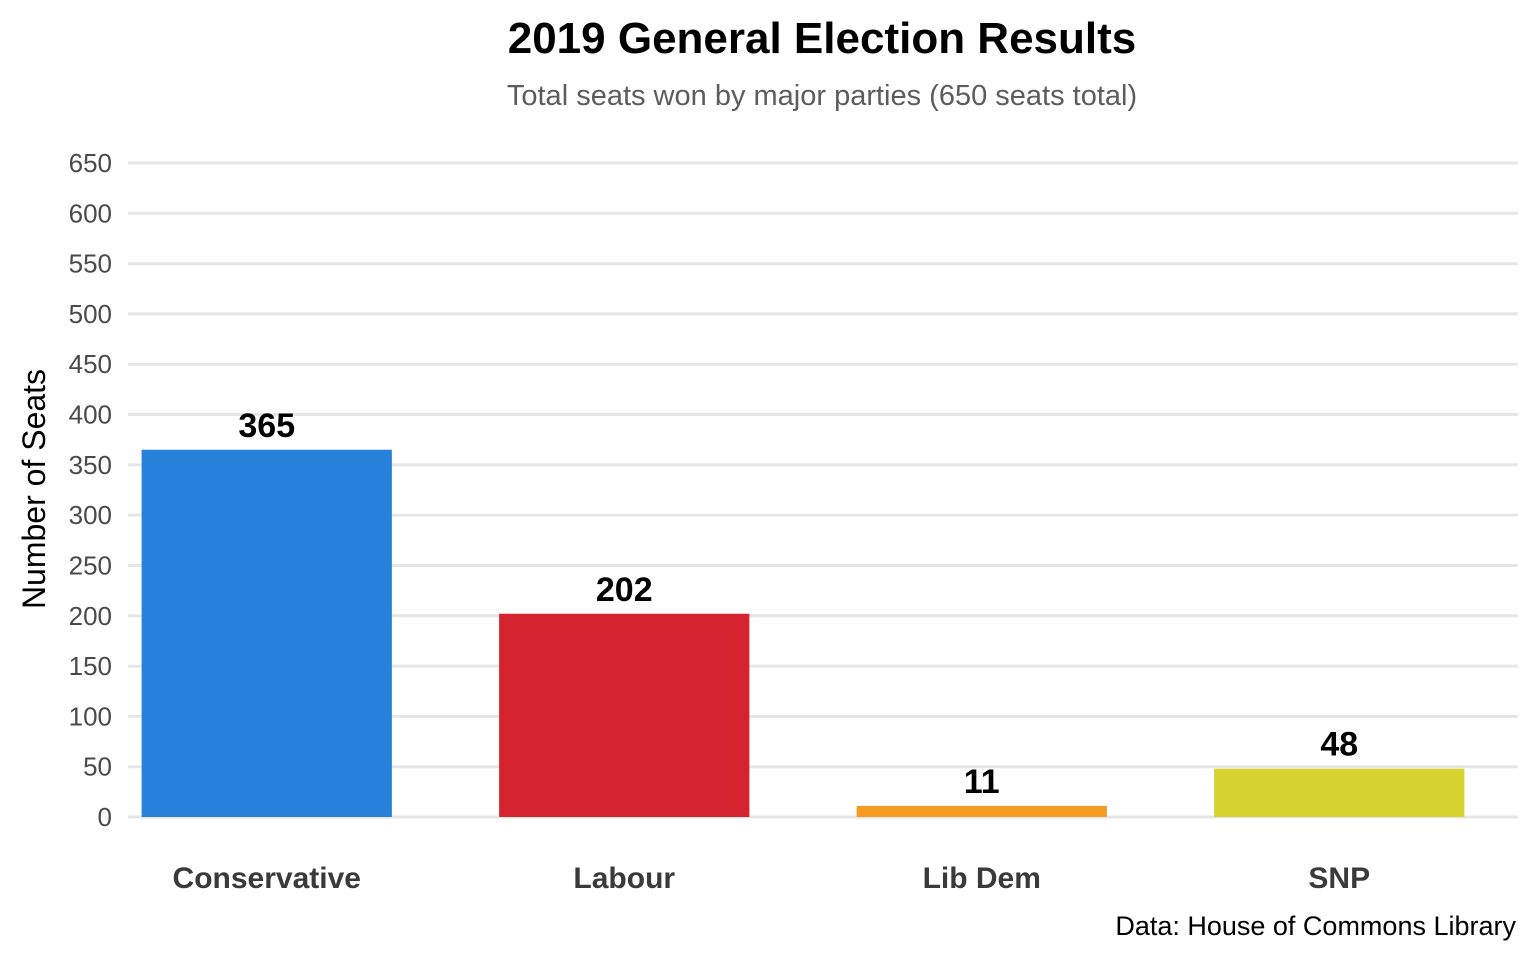 This screenshot has height=965, width=1536. Describe the element at coordinates (105, 817) in the screenshot. I see `y-tick-label: 0` at that location.